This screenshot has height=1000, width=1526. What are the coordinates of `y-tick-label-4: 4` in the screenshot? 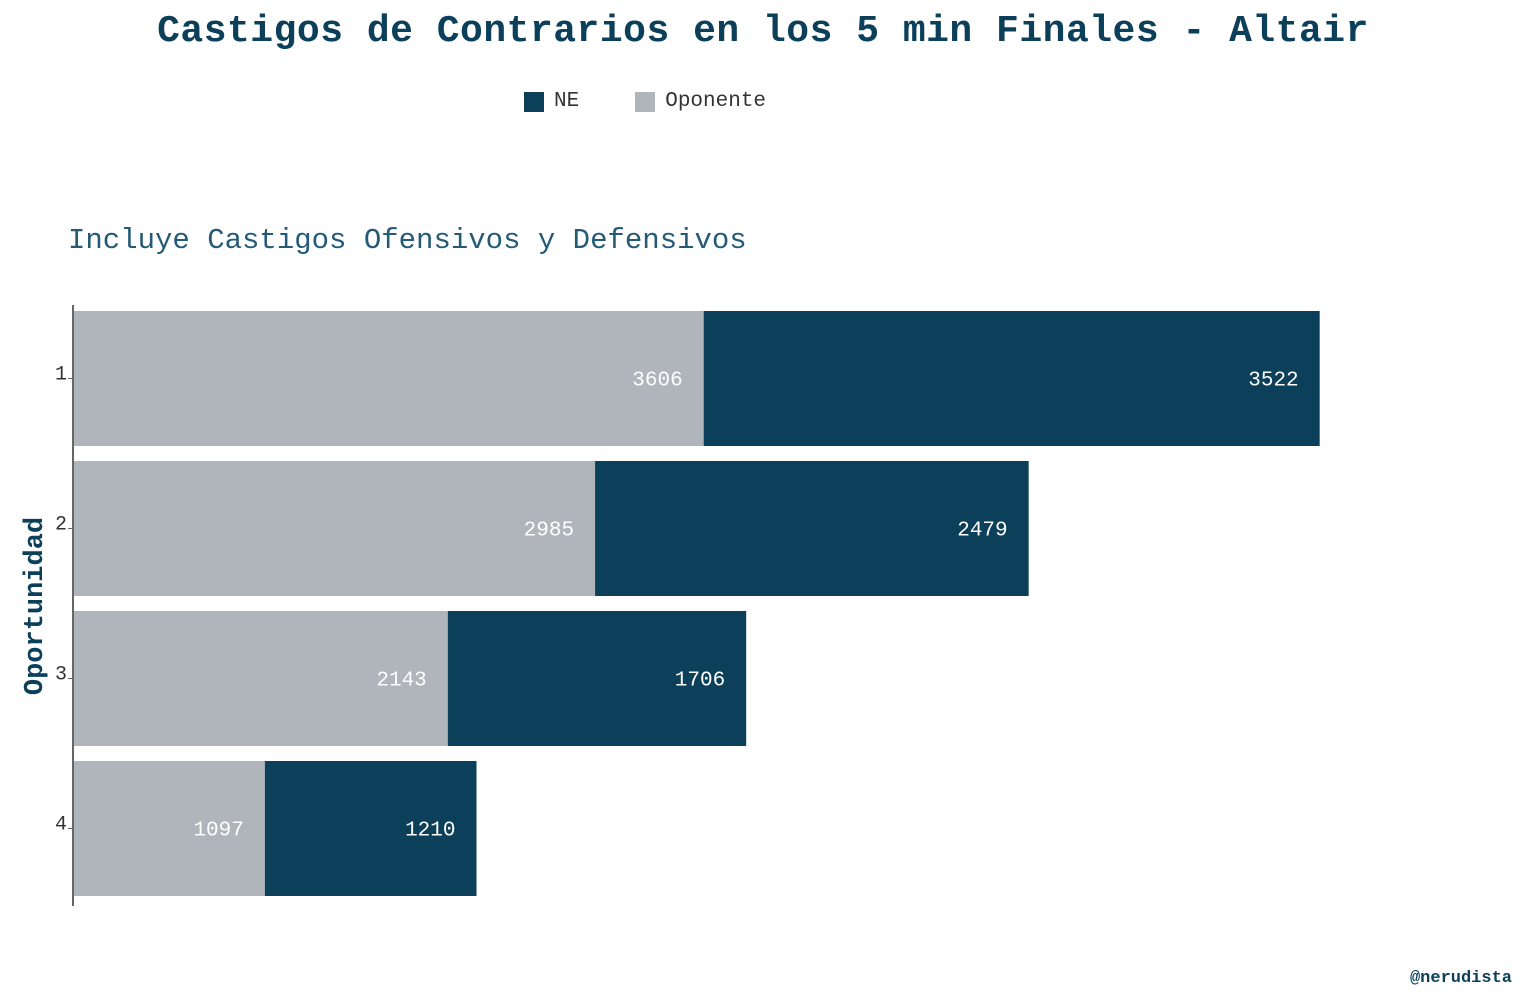 It's located at (61, 825).